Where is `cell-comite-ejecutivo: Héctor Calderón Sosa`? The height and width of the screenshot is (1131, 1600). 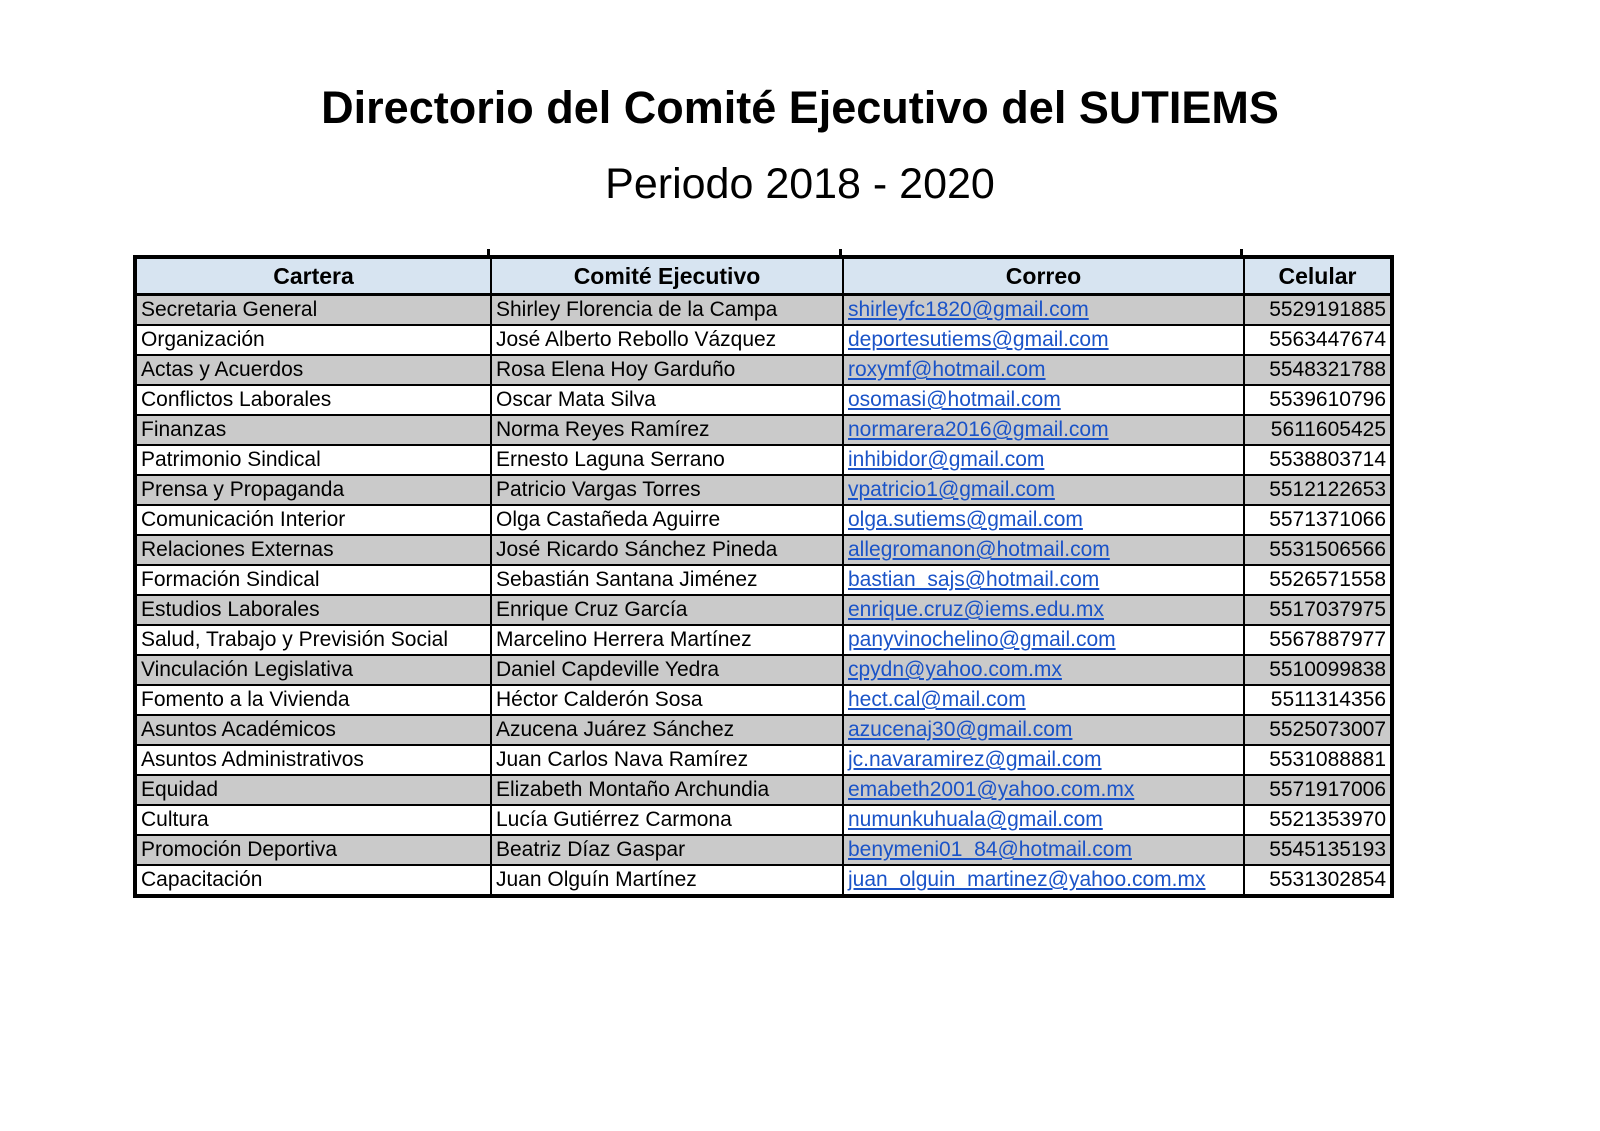
cell-comite-ejecutivo: Héctor Calderón Sosa is located at coordinates (667, 700).